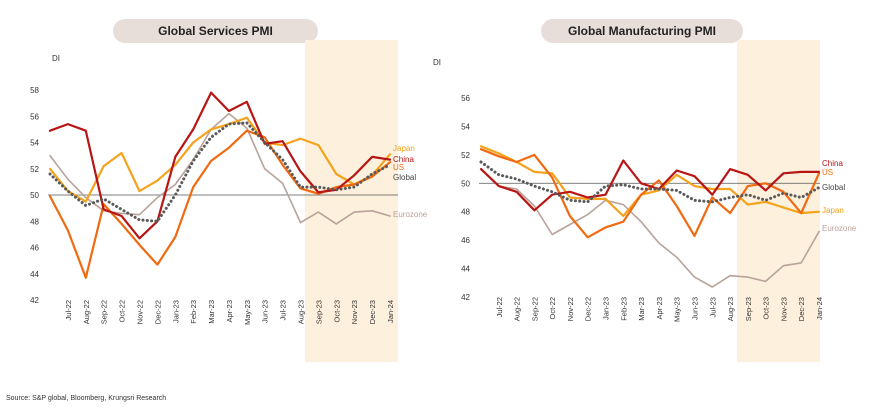 The width and height of the screenshot is (870, 410). Describe the element at coordinates (215, 31) in the screenshot. I see `services-chart-title: Global Services PMI` at that location.